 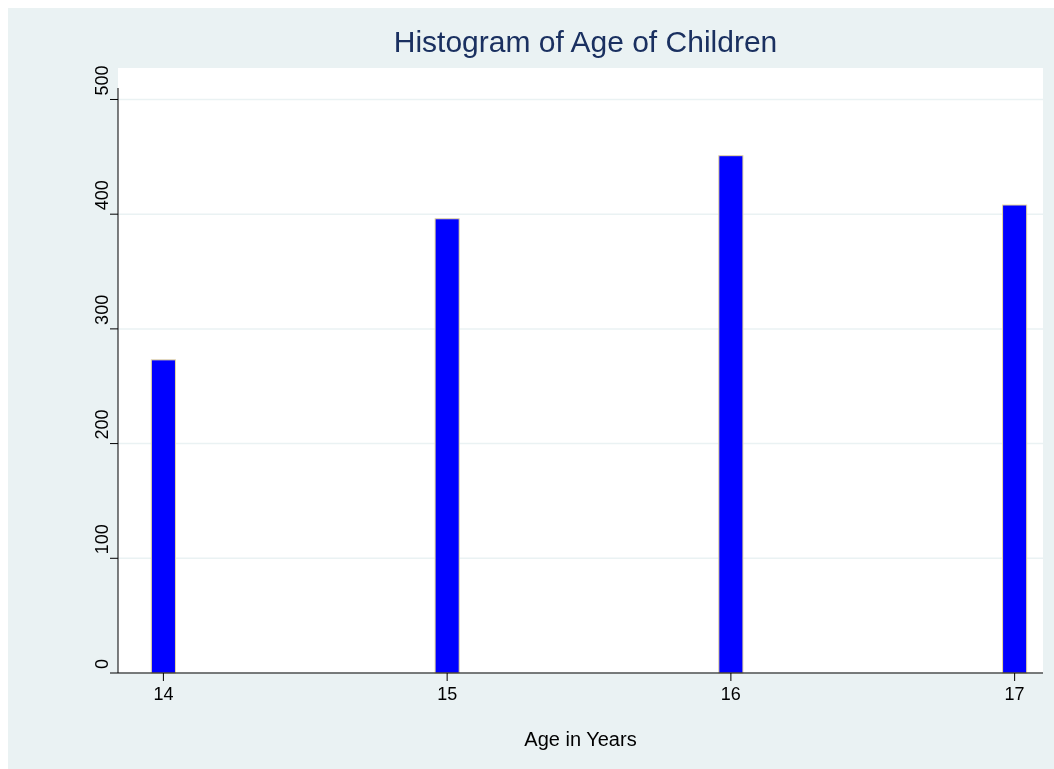 I want to click on y-tick-label: 0, so click(x=102, y=663).